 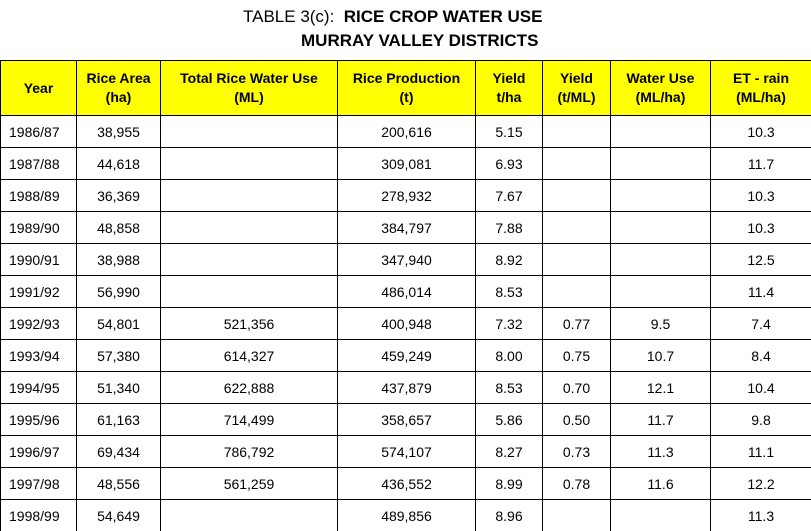 What do you see at coordinates (118, 259) in the screenshot?
I see `table-cell: 38,988` at bounding box center [118, 259].